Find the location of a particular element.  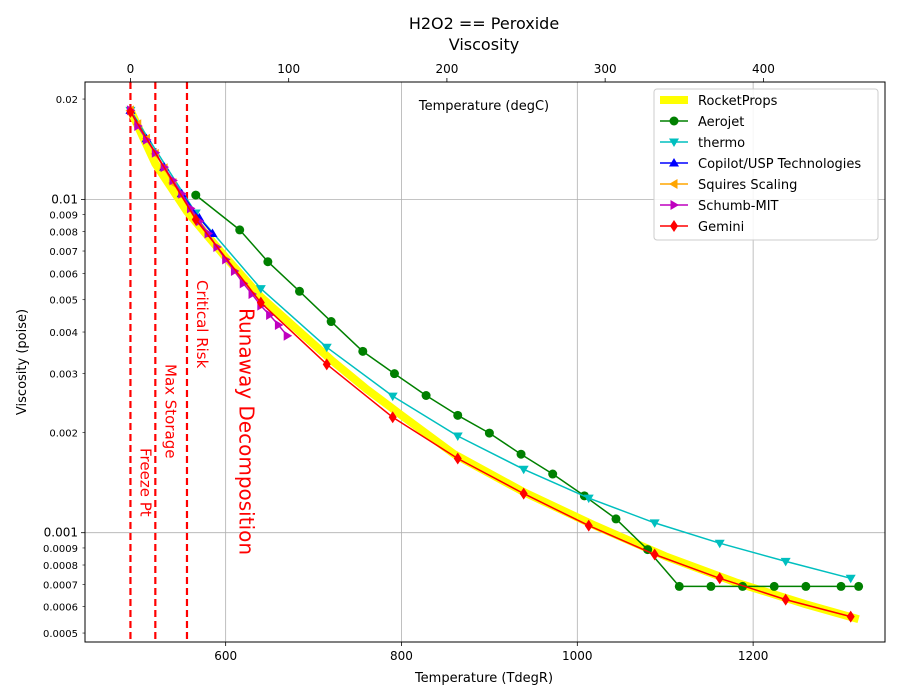

x-tick-label: 600 is located at coordinates (225, 656).